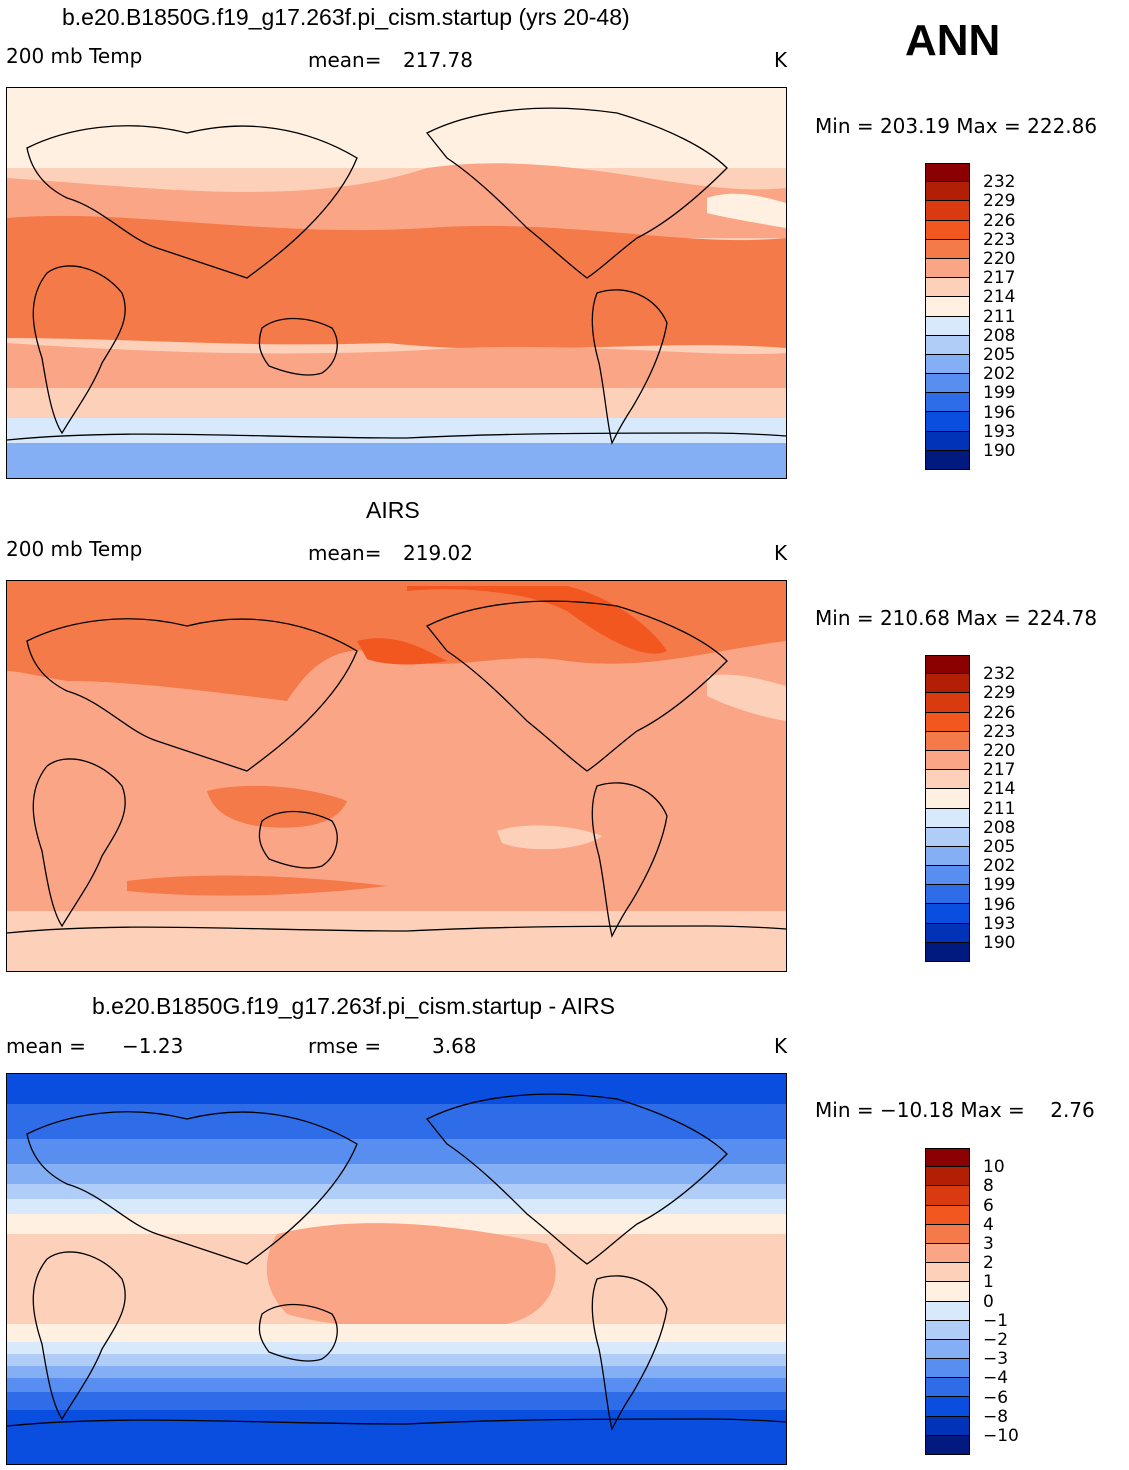  What do you see at coordinates (988, 1301) in the screenshot?
I see `colorbar-label: 0` at bounding box center [988, 1301].